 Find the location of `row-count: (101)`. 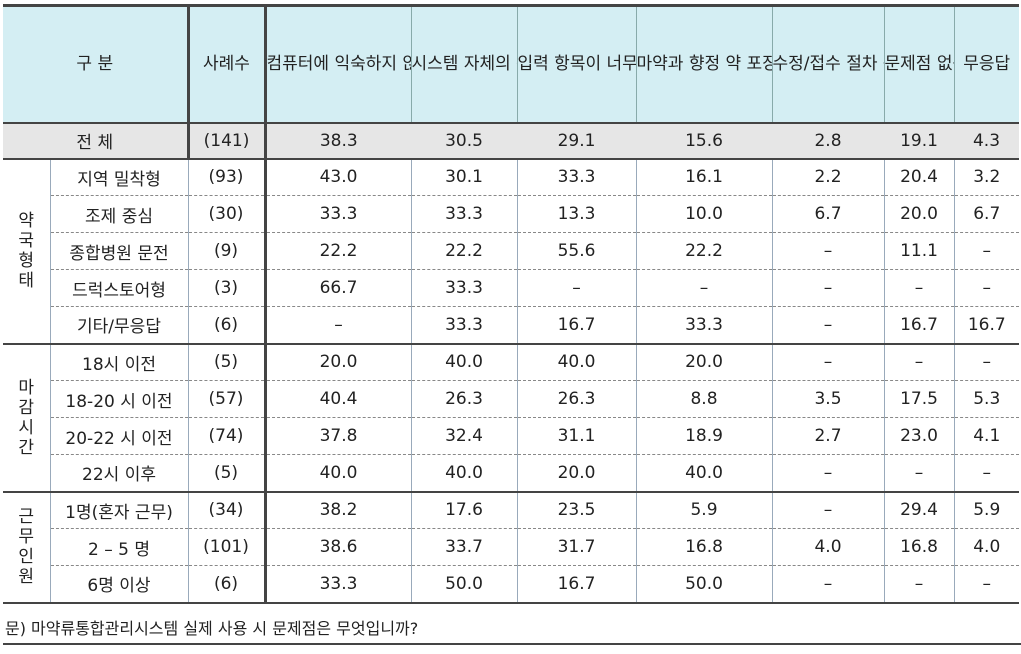

row-count: (101) is located at coordinates (227, 547).